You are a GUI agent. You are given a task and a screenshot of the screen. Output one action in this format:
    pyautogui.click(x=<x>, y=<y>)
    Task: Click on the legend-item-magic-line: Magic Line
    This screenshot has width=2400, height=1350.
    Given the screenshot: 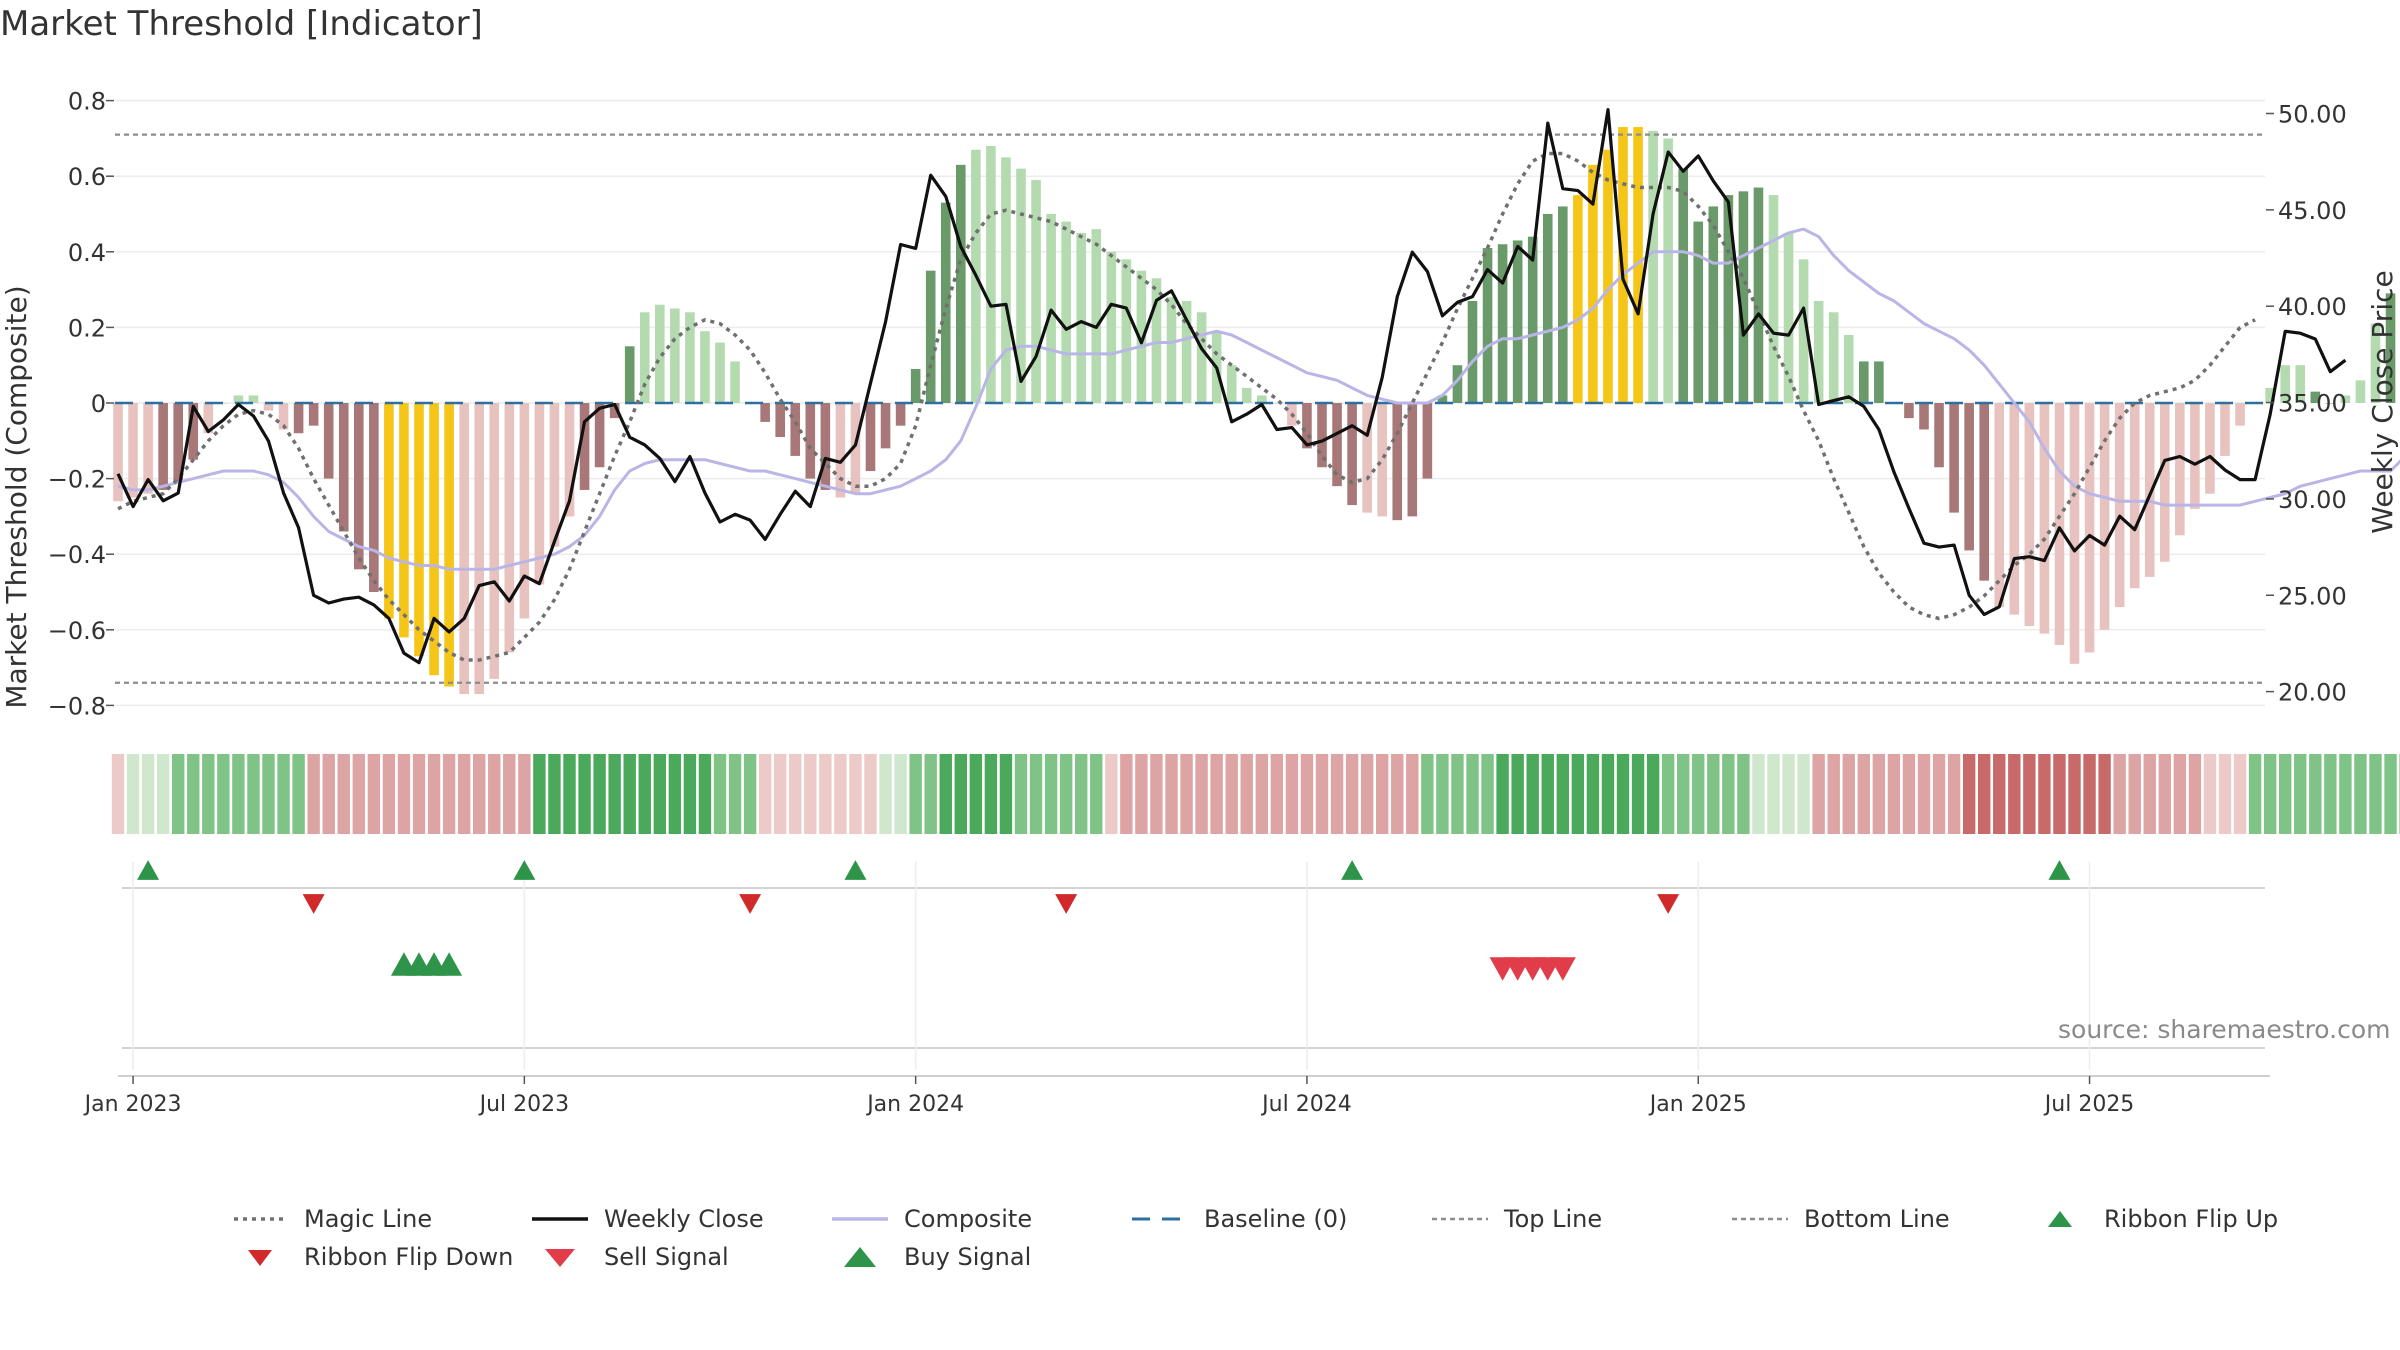 What is the action you would take?
    pyautogui.click(x=331, y=1219)
    